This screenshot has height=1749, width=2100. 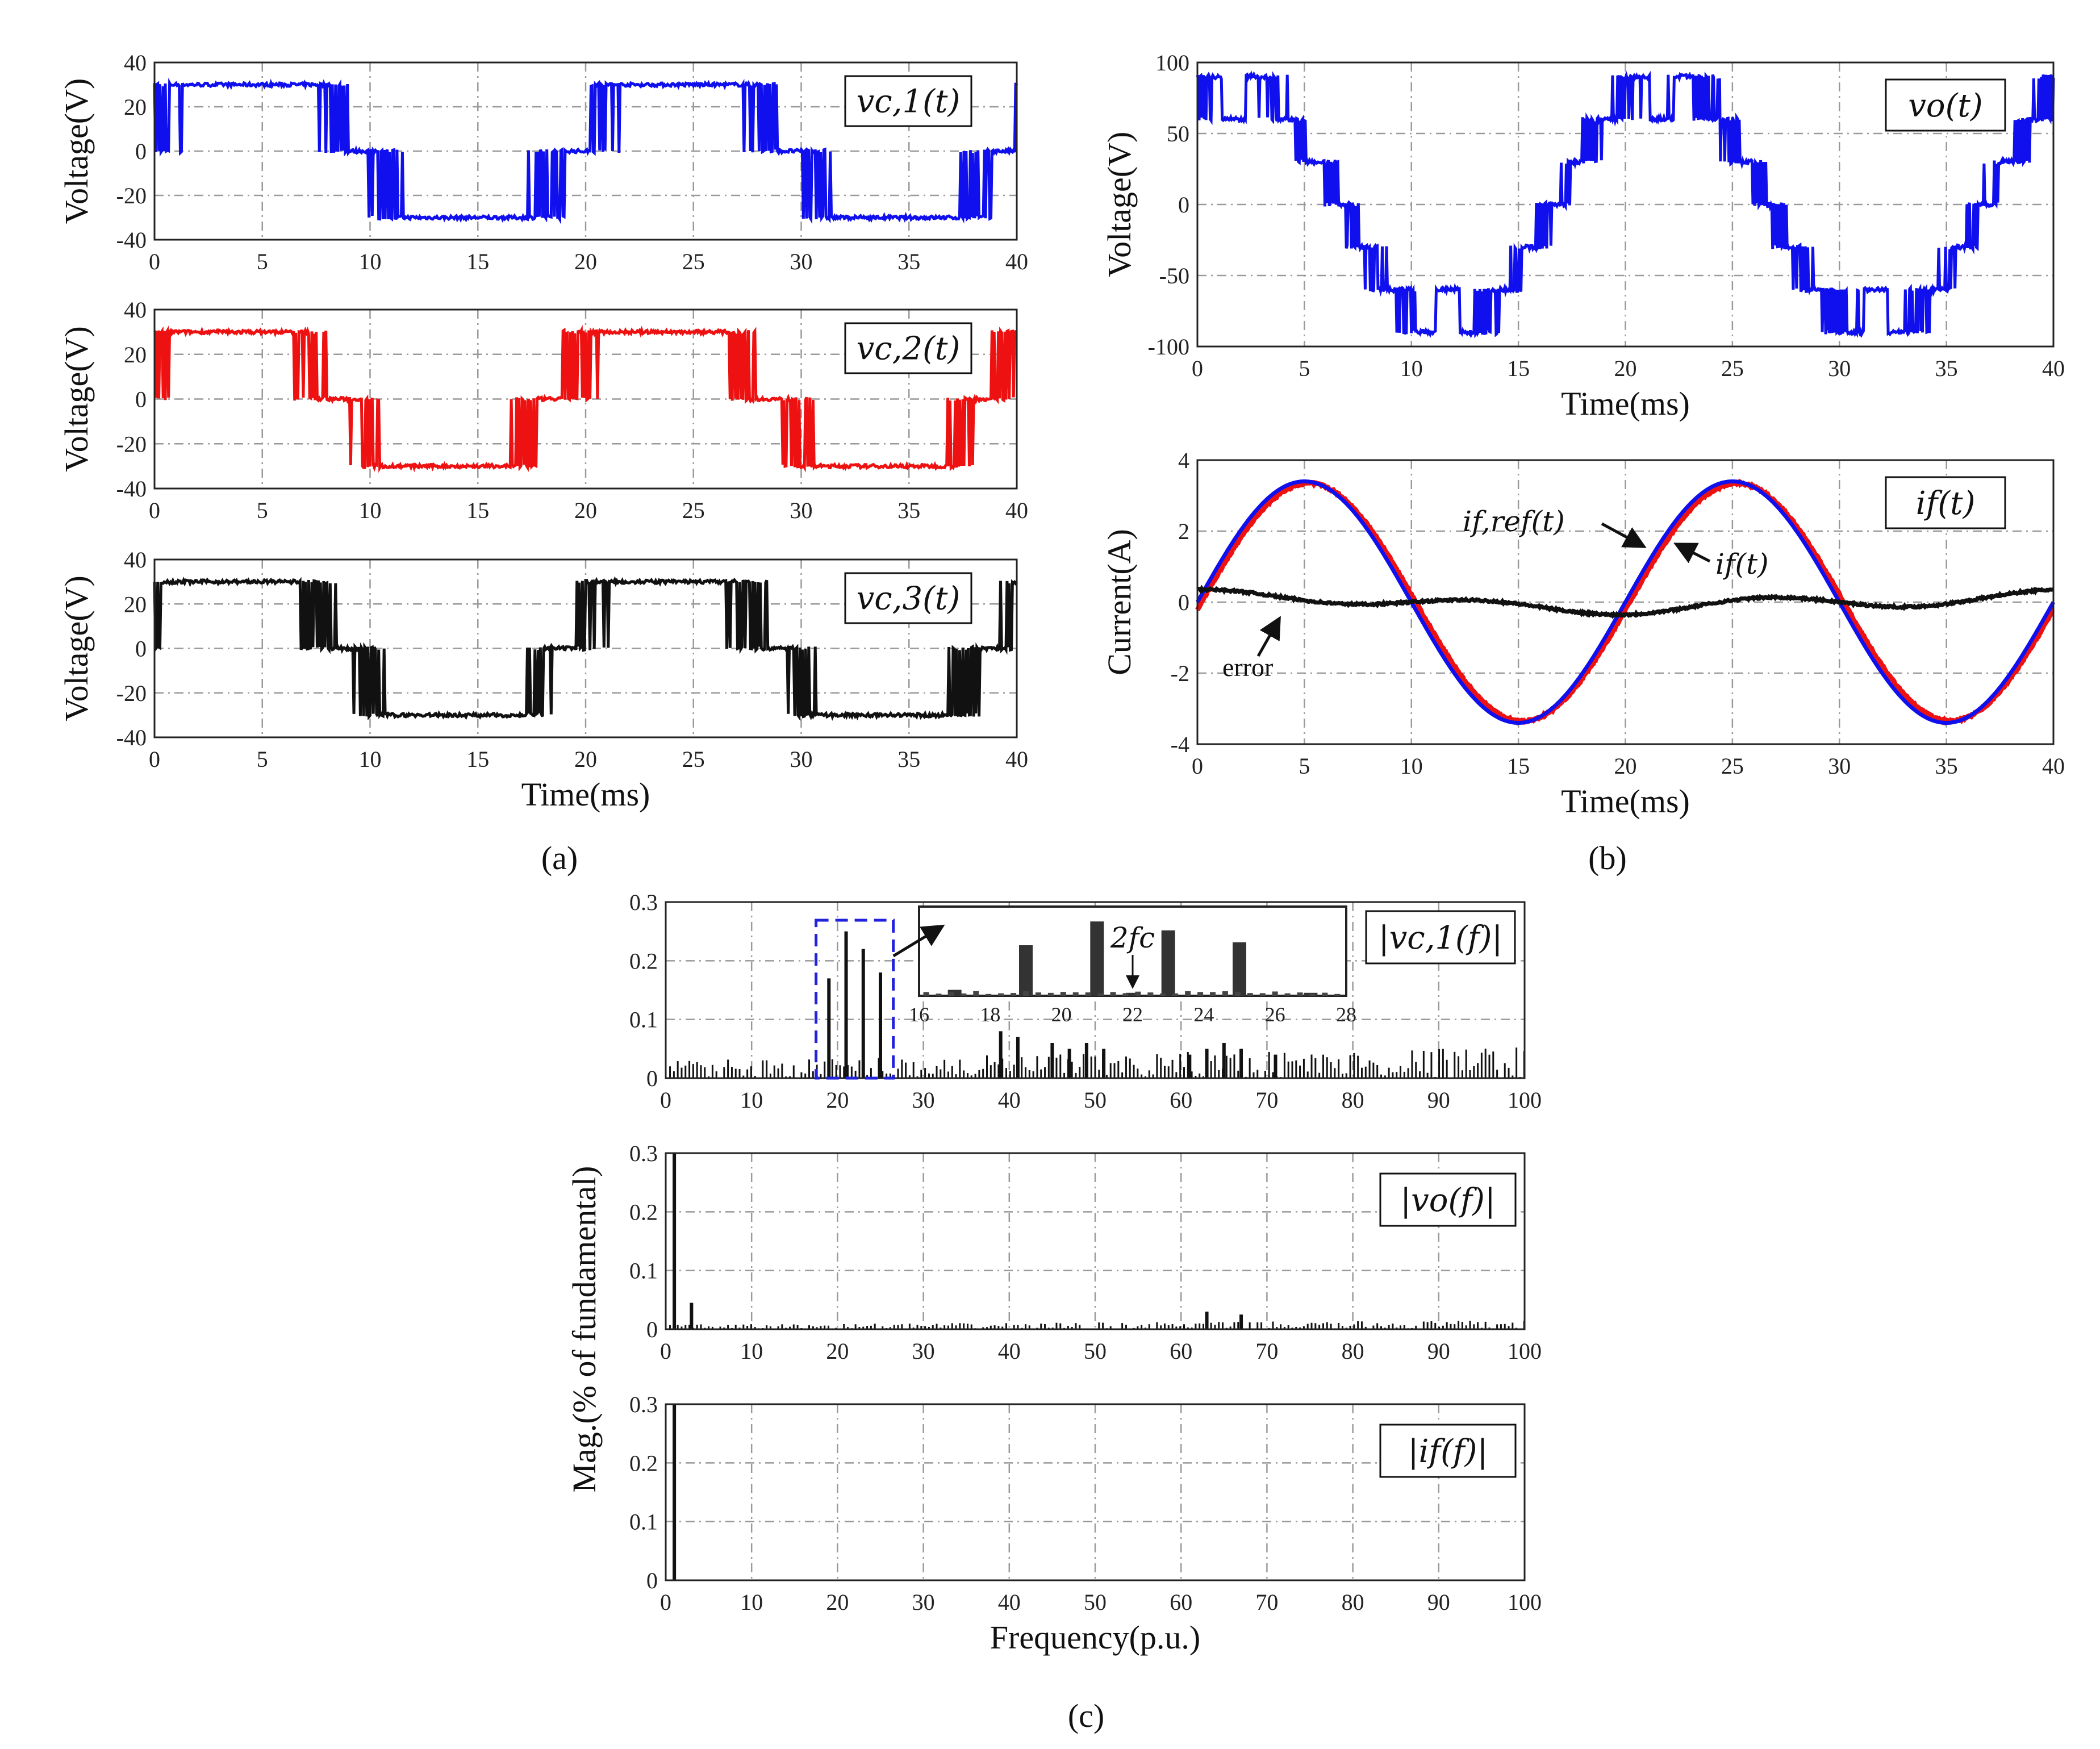 What do you see at coordinates (585, 510) in the screenshot?
I see `vc2-xtick-label: 20` at bounding box center [585, 510].